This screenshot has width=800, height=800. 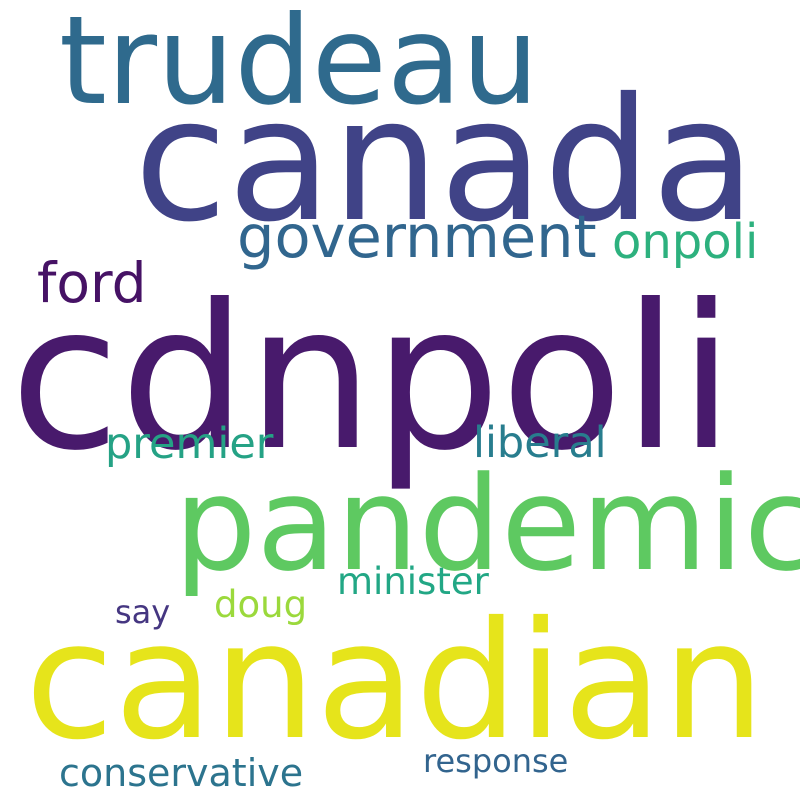 I want to click on word-onpoli: onpoli, so click(x=685, y=242).